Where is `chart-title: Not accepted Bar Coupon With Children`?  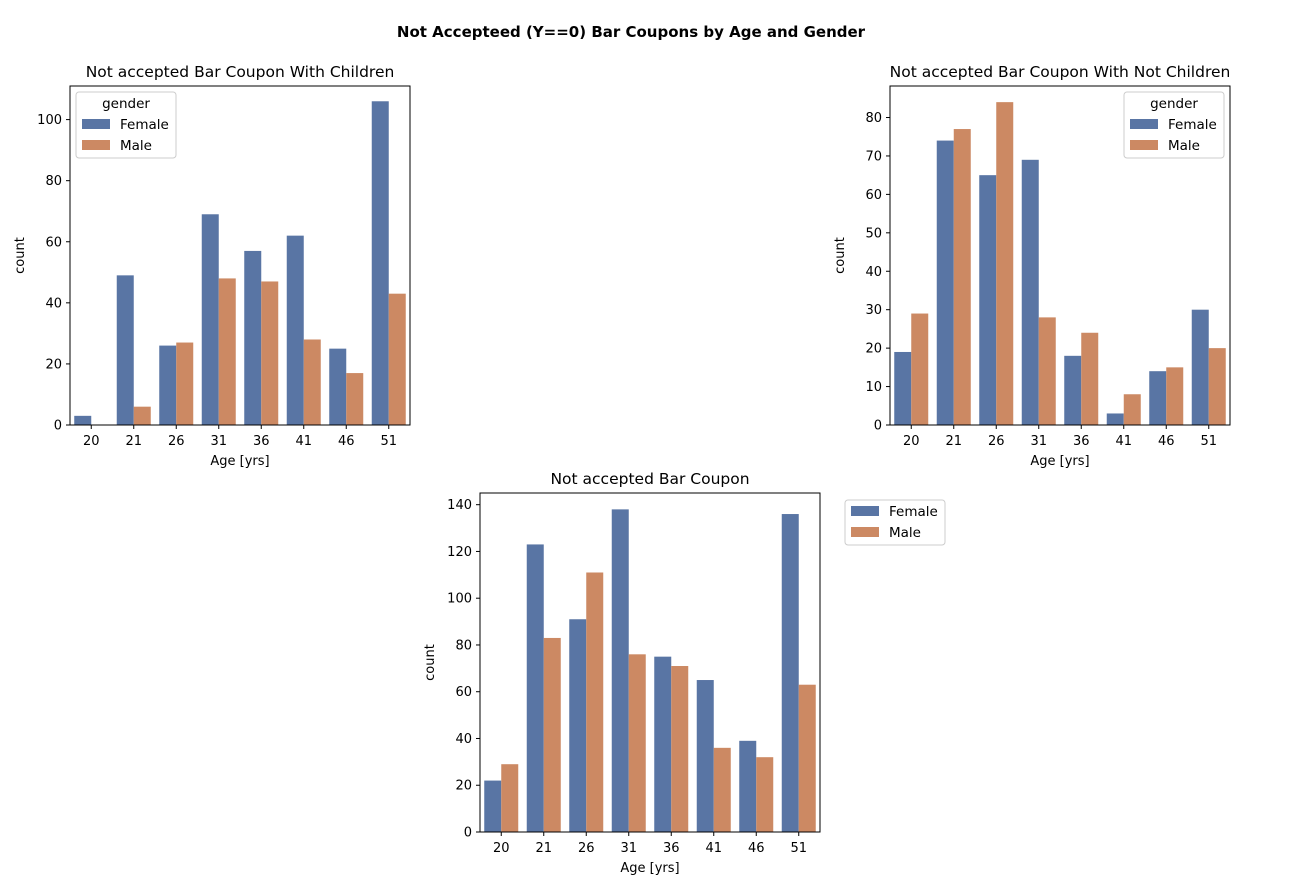
chart-title: Not accepted Bar Coupon With Children is located at coordinates (240, 72).